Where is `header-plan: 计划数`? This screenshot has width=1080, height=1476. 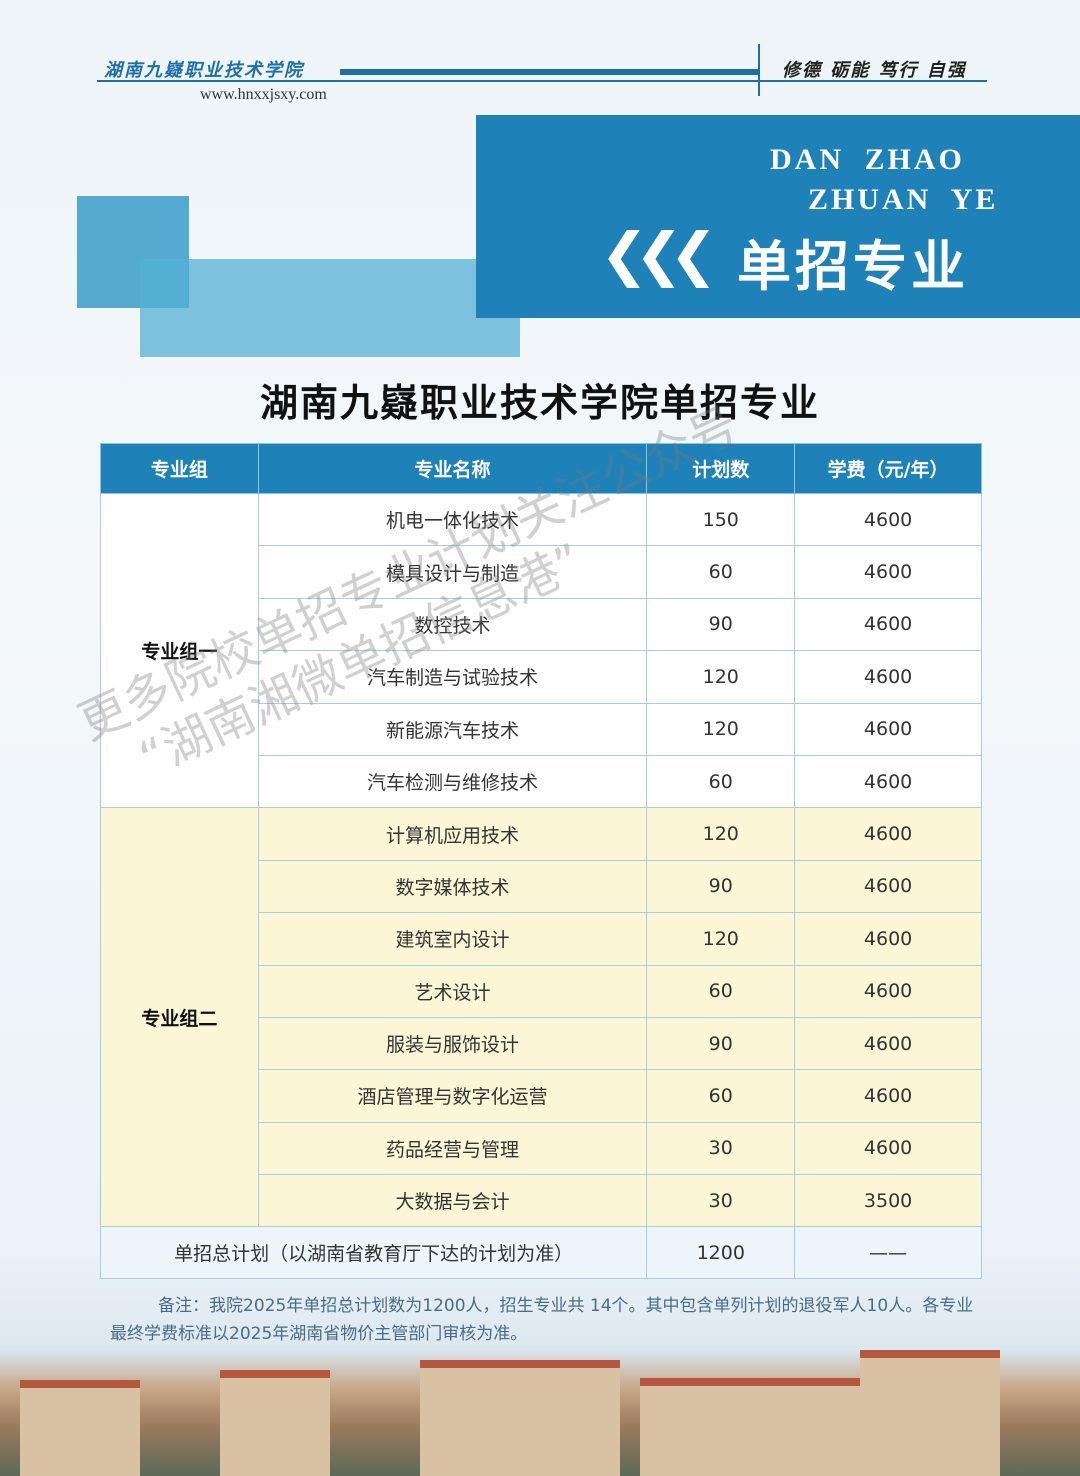
header-plan: 计划数 is located at coordinates (721, 468).